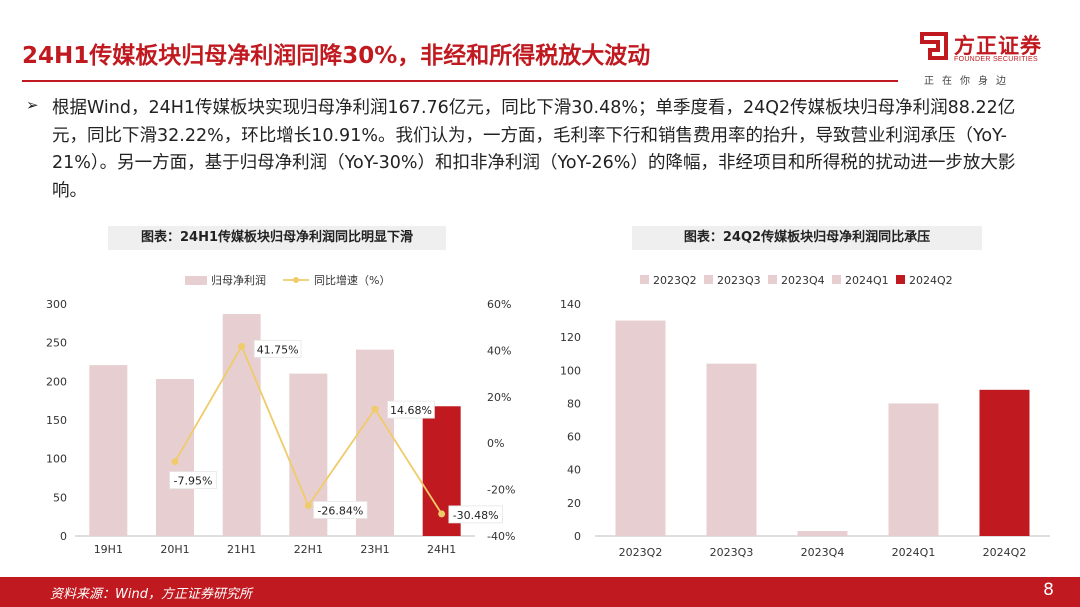 The width and height of the screenshot is (1080, 607). Describe the element at coordinates (60, 497) in the screenshot. I see `chart1-y-tick: 50` at that location.